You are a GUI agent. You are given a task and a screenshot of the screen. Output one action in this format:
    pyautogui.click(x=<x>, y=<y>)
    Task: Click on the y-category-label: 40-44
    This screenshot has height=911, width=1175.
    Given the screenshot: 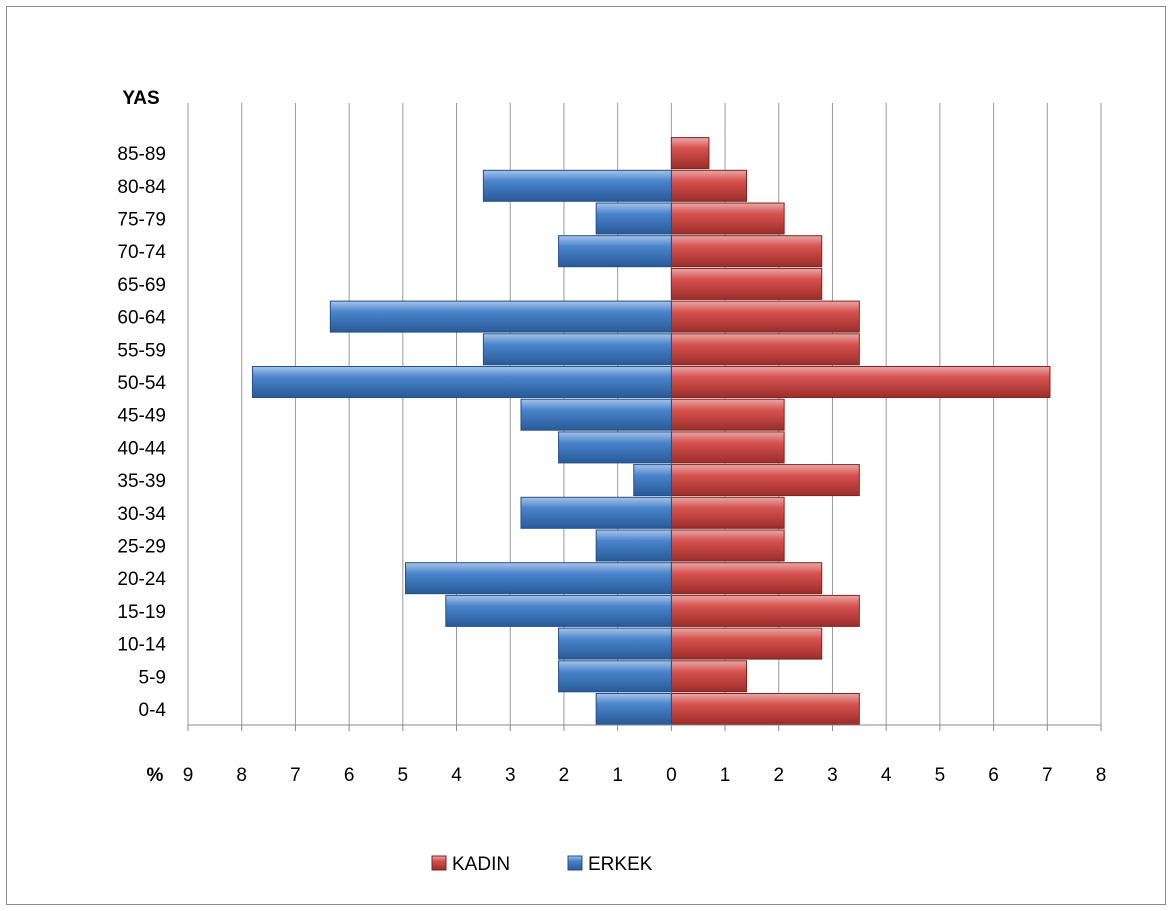 What is the action you would take?
    pyautogui.click(x=141, y=448)
    